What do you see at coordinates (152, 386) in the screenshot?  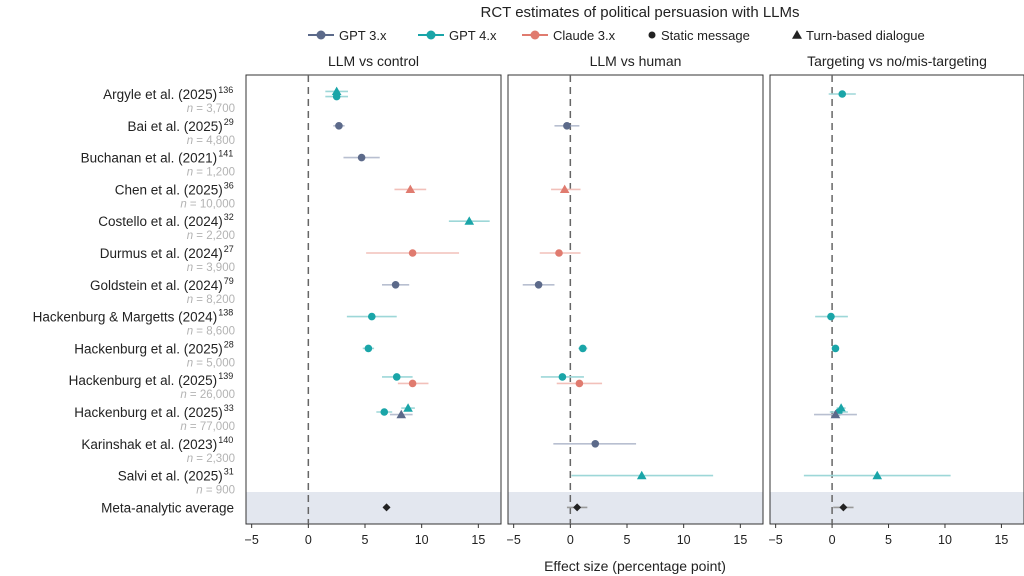 I see `study-row-label: Hackenburg et al. (2025) 139 n = 26,000` at bounding box center [152, 386].